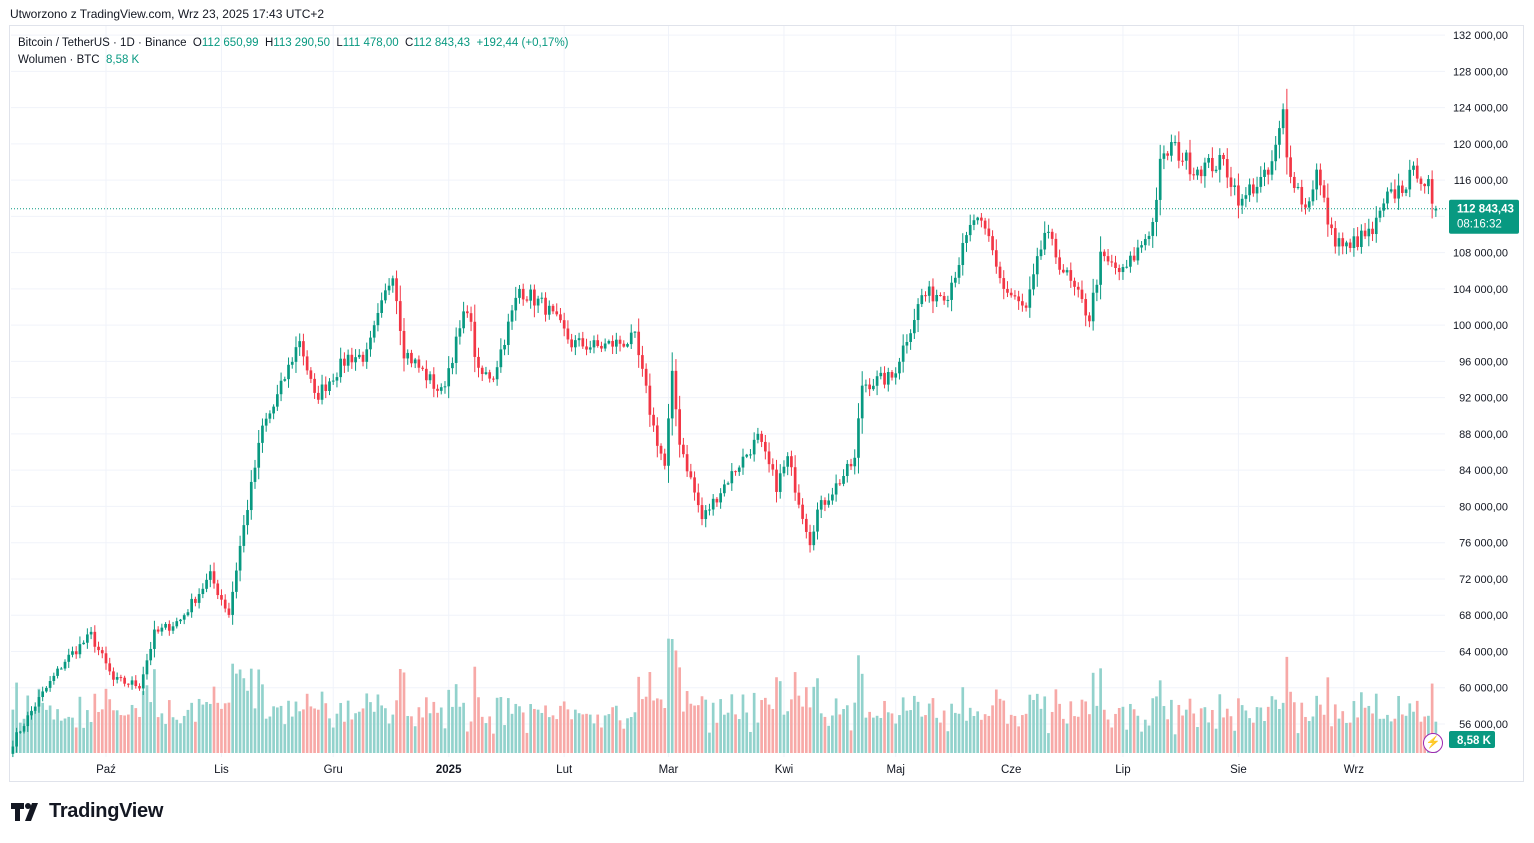 Image resolution: width=1534 pixels, height=843 pixels. I want to click on y-tick-label: 116 000,00, so click(1481, 181).